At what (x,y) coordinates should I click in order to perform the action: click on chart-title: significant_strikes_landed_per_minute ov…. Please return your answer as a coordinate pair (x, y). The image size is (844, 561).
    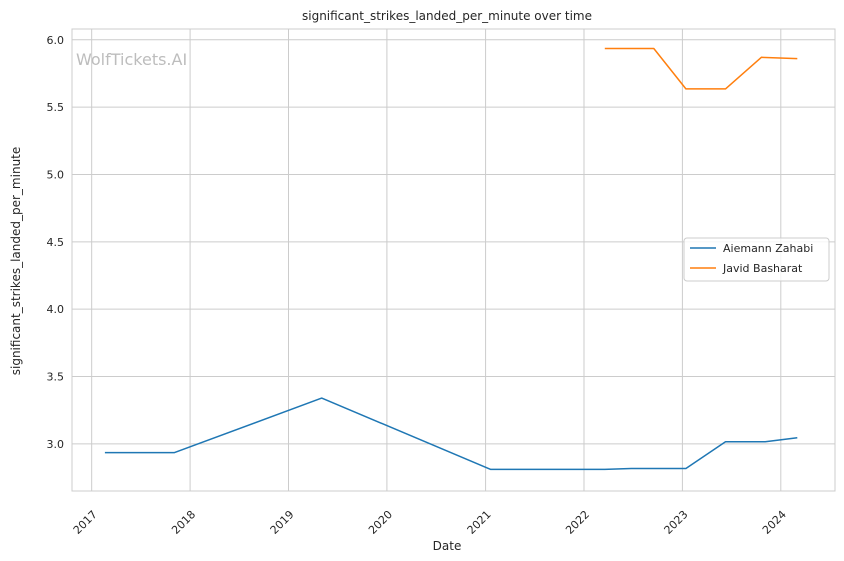
    Looking at the image, I should click on (447, 16).